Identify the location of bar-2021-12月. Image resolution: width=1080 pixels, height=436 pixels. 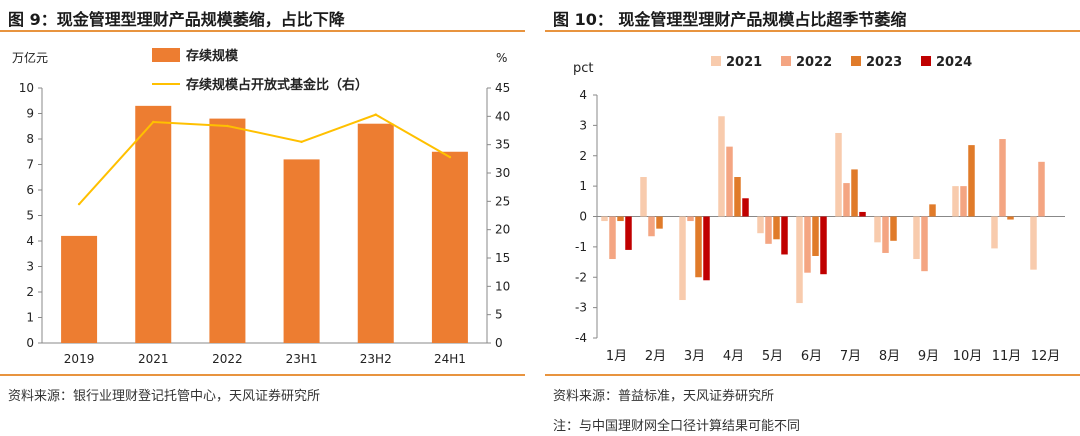
(1033, 243).